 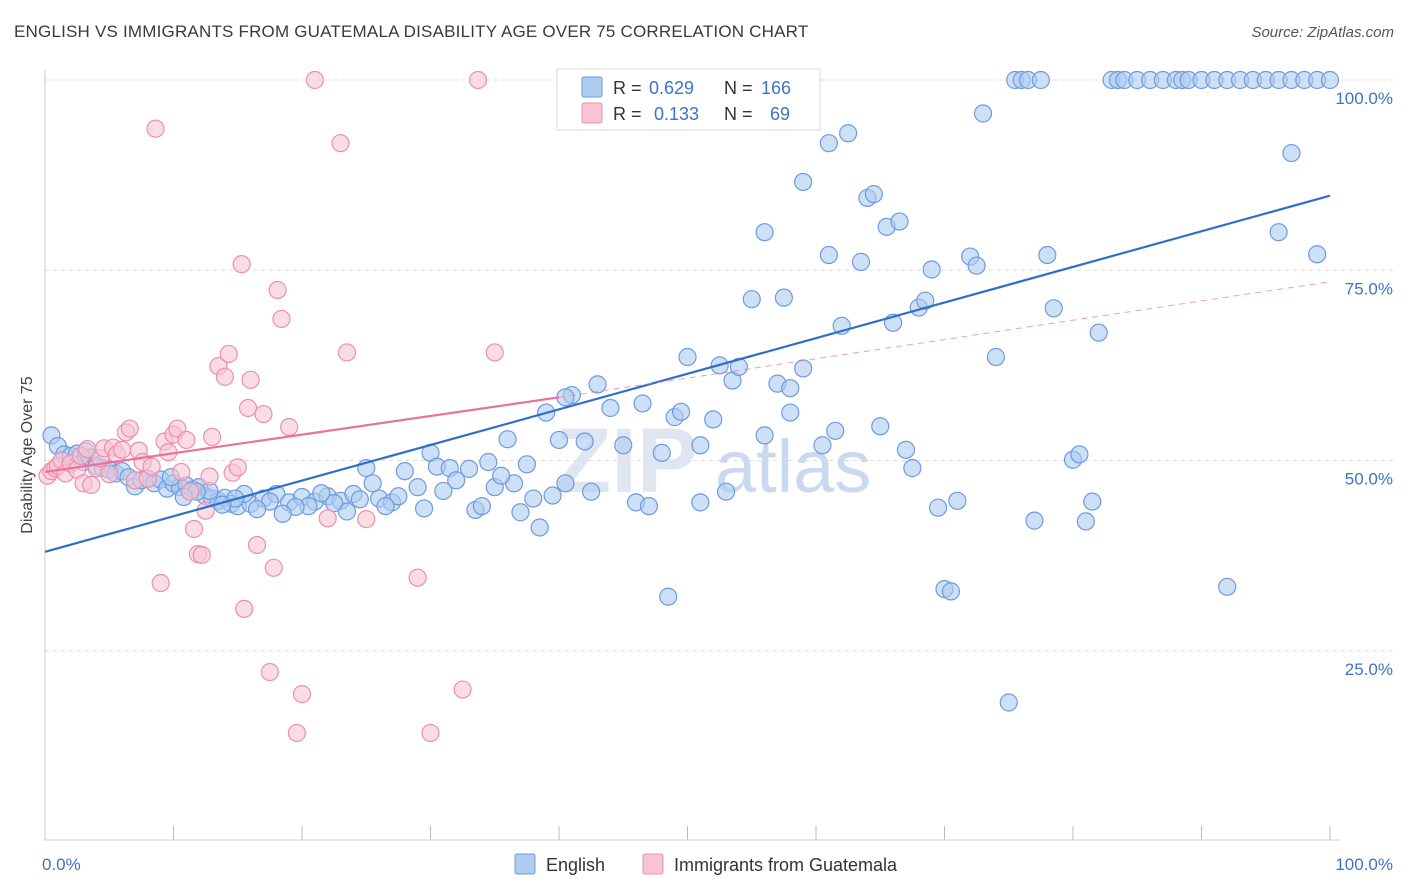 I want to click on bottom-swatch-guatemala, so click(x=653, y=864).